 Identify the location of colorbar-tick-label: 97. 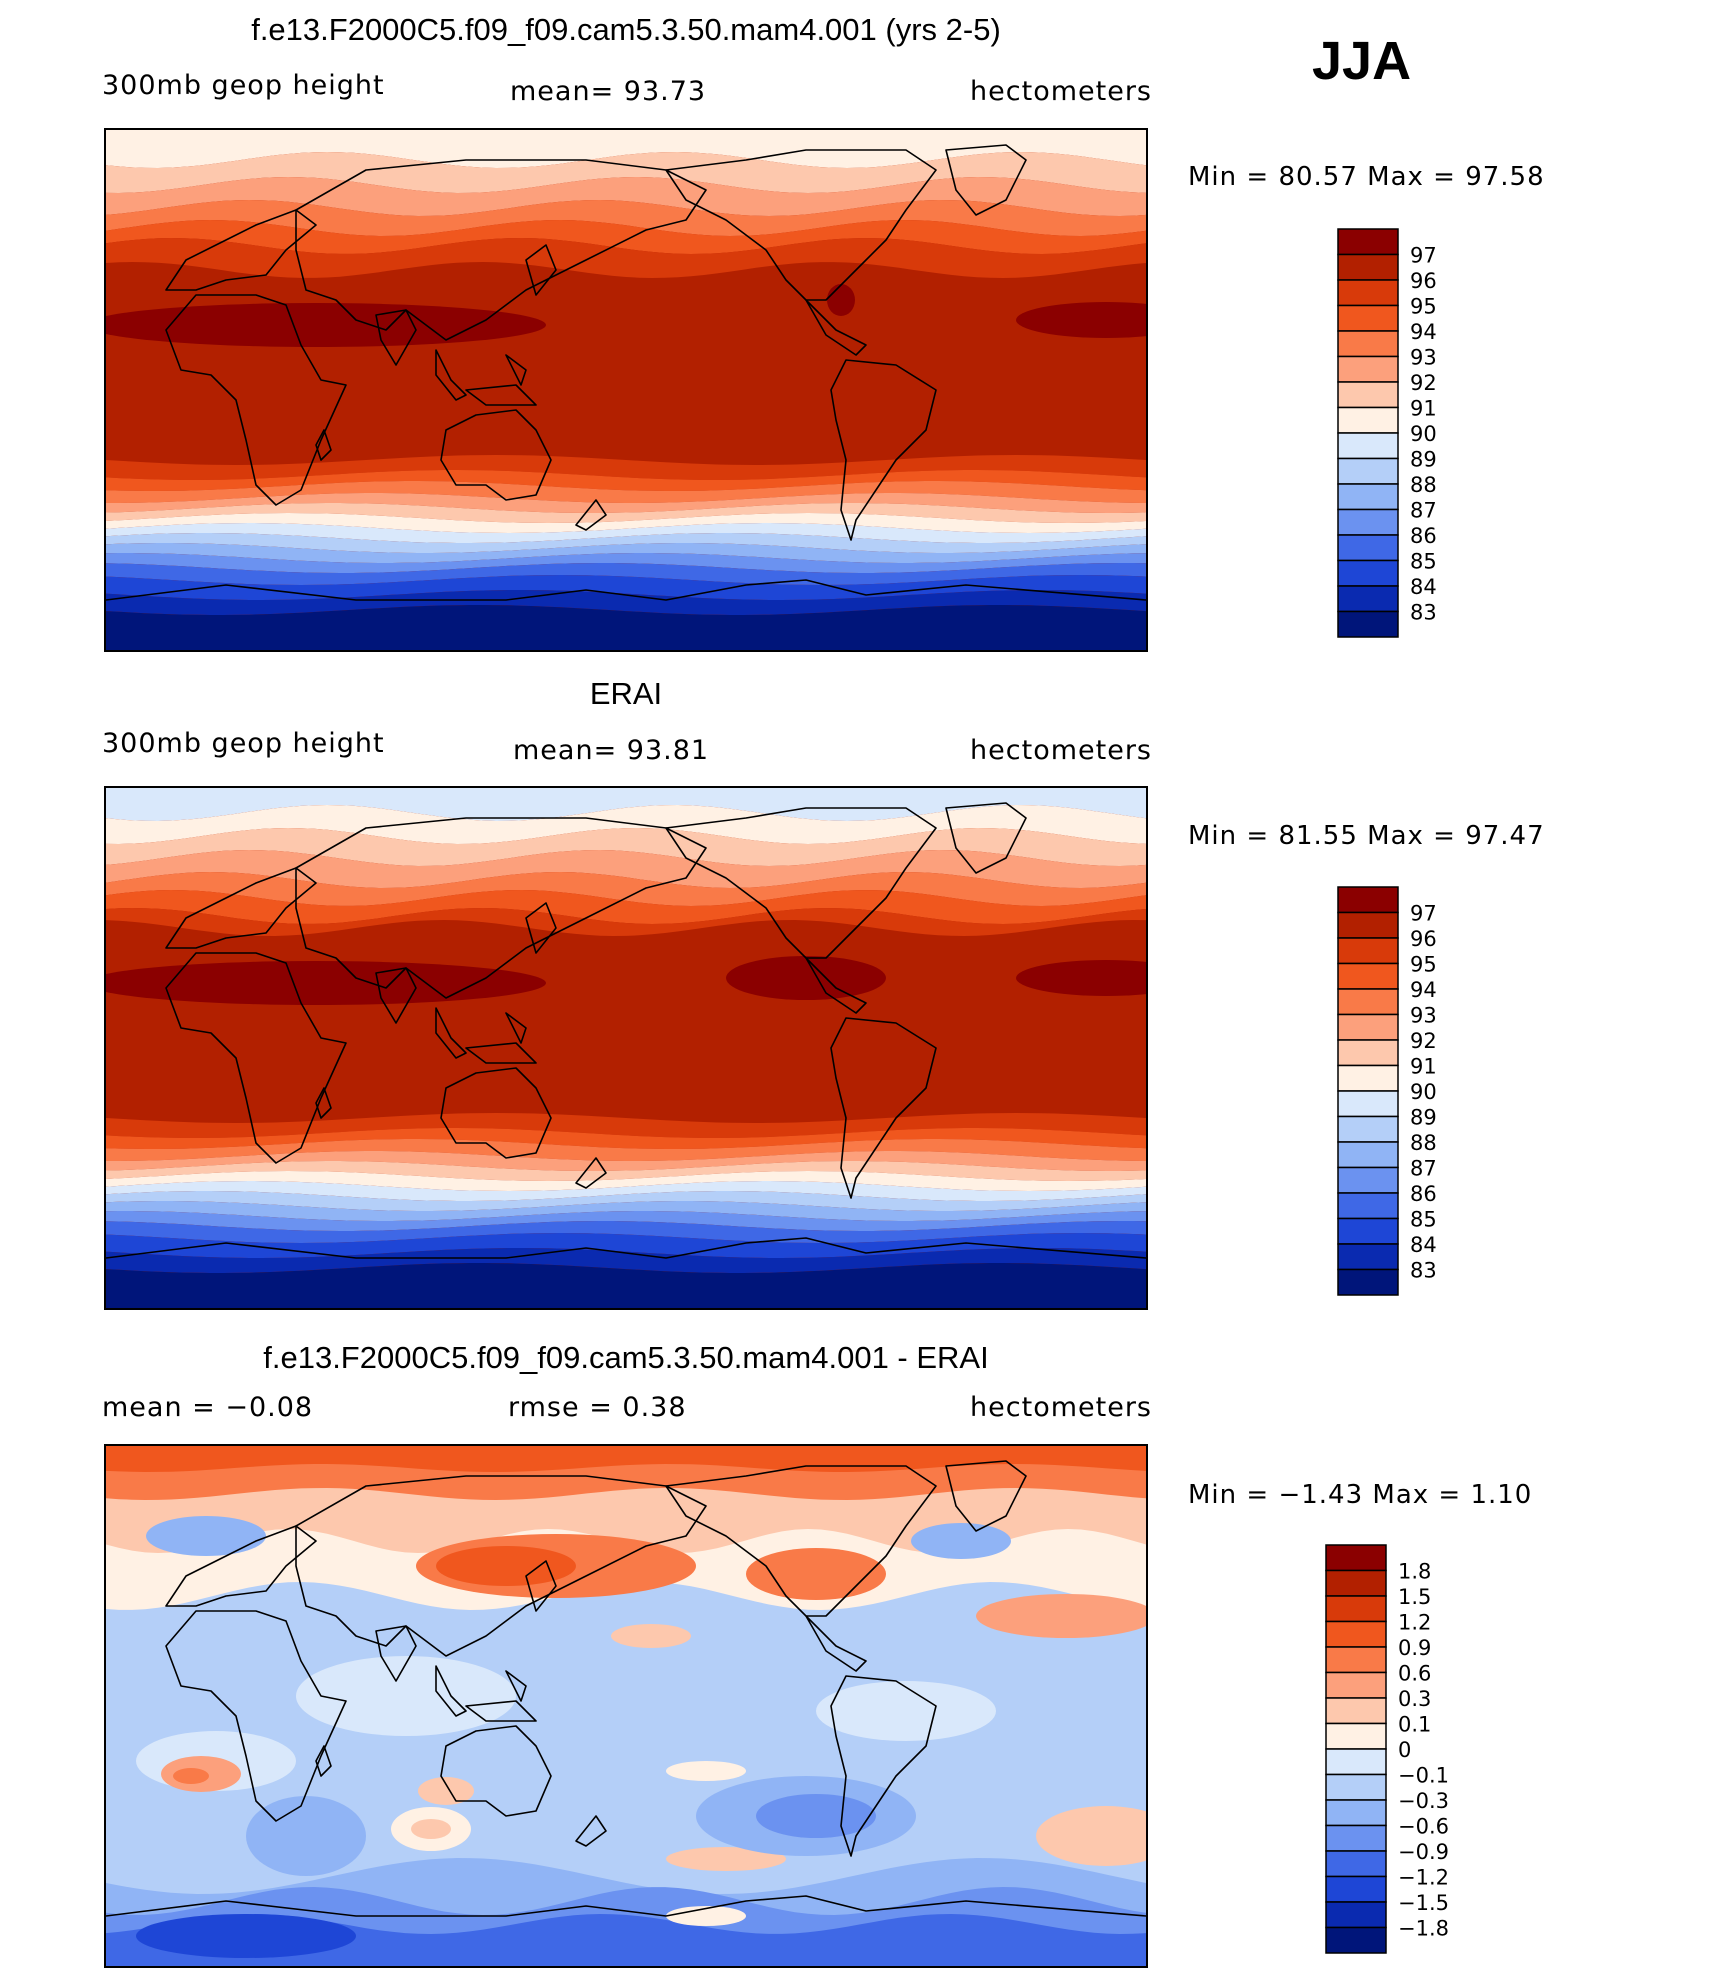
(1423, 256).